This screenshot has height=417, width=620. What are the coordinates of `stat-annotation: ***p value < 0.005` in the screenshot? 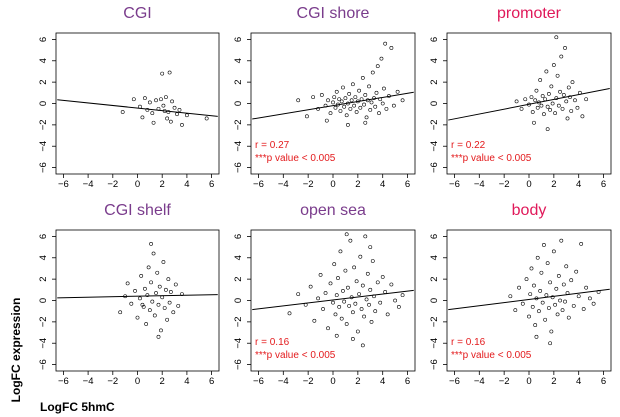 It's located at (295, 355).